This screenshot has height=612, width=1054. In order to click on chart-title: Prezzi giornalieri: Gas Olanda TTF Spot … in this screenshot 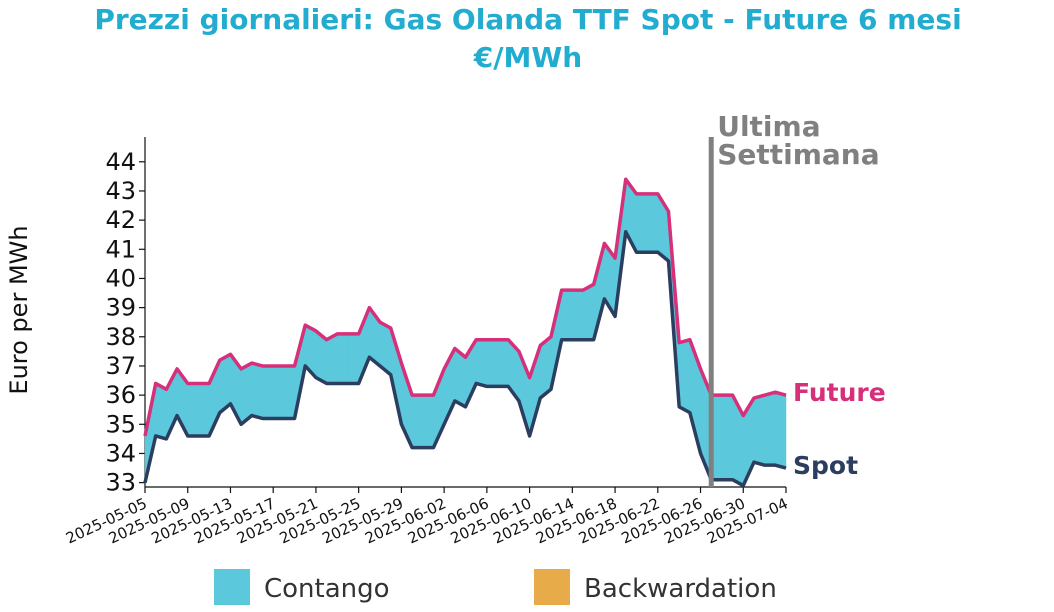, I will do `click(527, 19)`.